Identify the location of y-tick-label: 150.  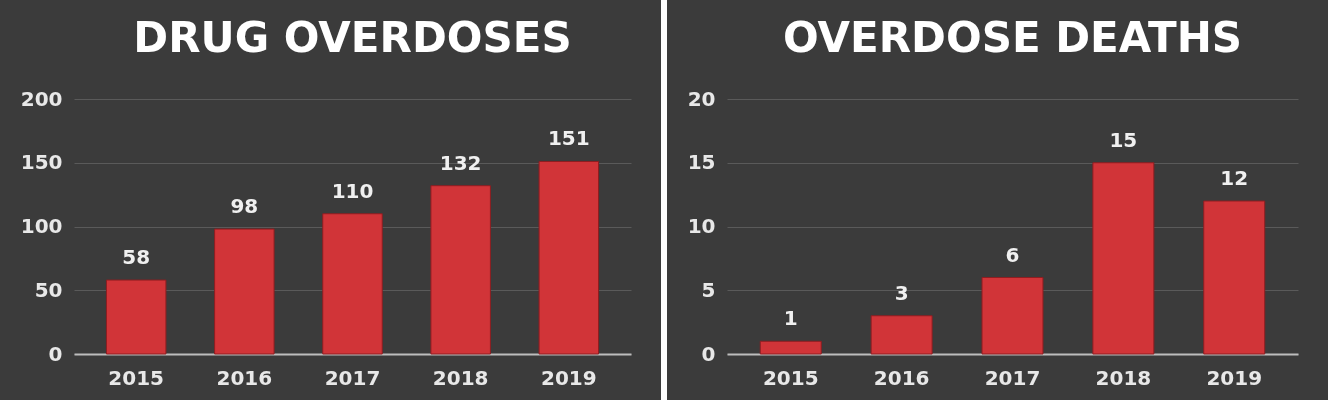
(41, 162).